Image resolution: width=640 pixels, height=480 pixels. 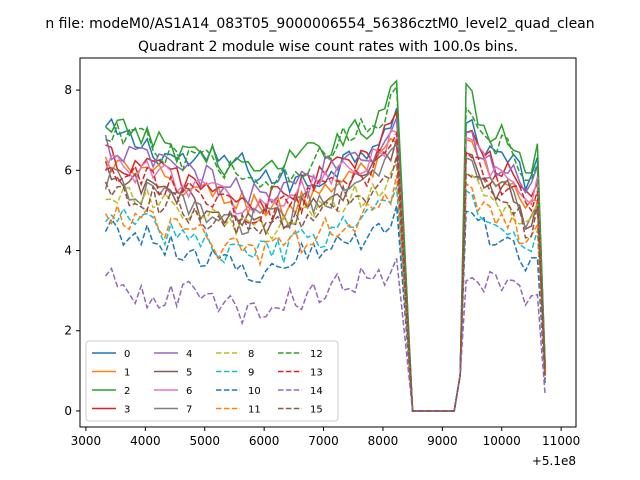 What do you see at coordinates (189, 373) in the screenshot?
I see `legend-label: 5` at bounding box center [189, 373].